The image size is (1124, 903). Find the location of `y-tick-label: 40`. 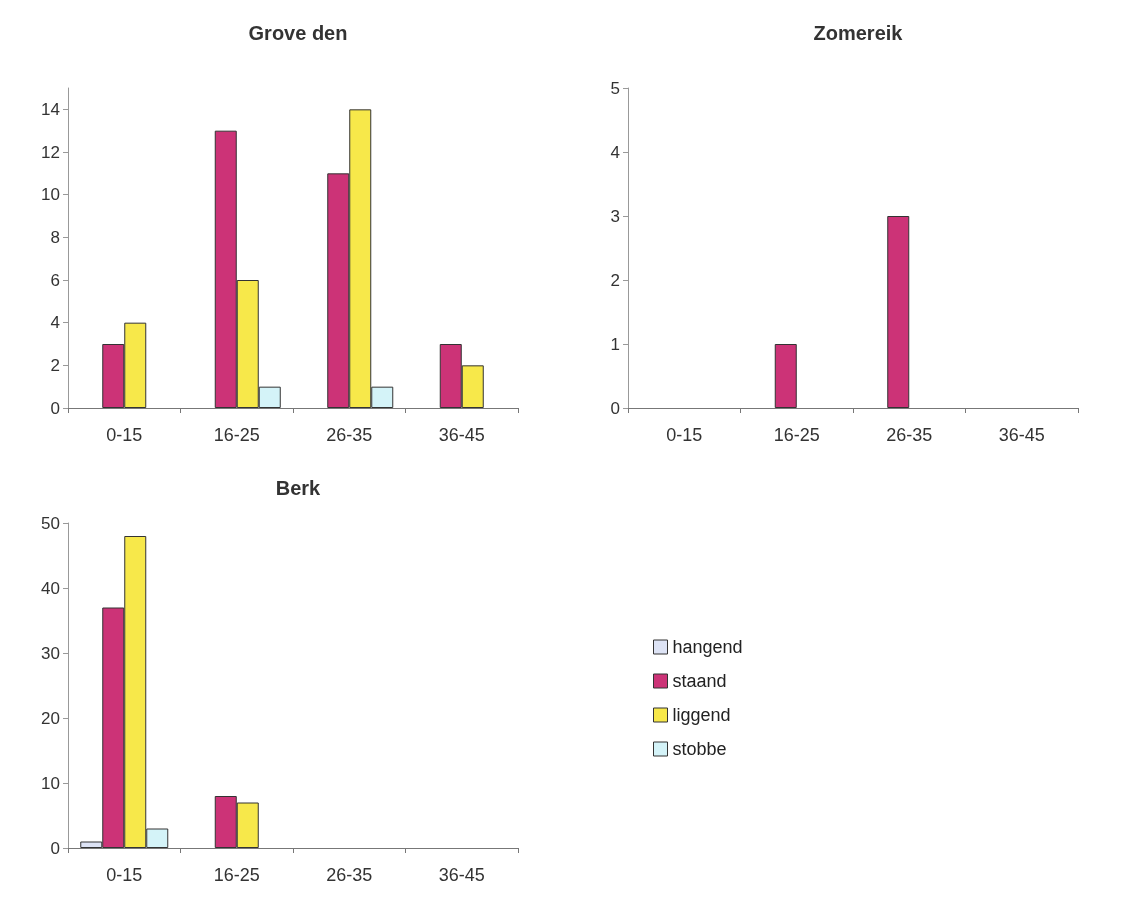

y-tick-label: 40 is located at coordinates (50, 588).